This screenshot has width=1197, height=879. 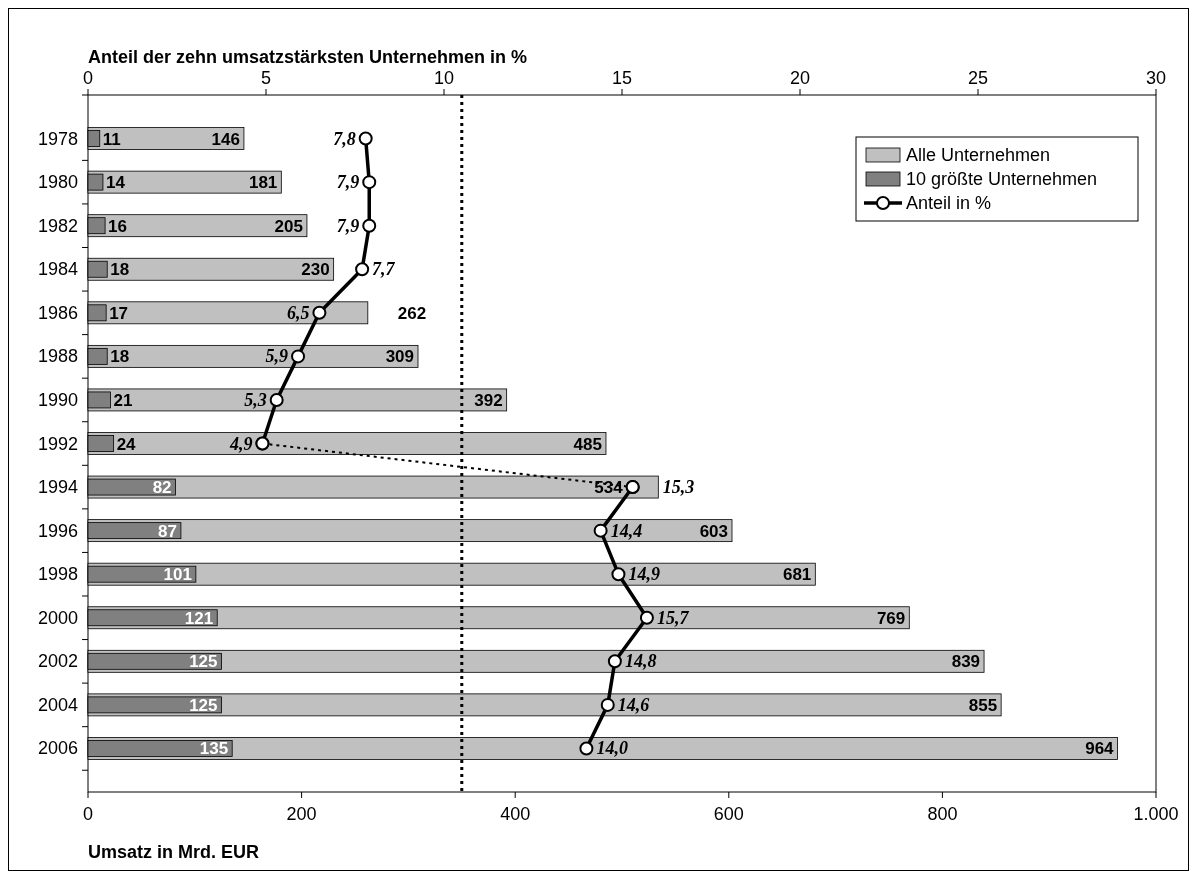 What do you see at coordinates (88, 78) in the screenshot?
I see `x2-tick-label: 0` at bounding box center [88, 78].